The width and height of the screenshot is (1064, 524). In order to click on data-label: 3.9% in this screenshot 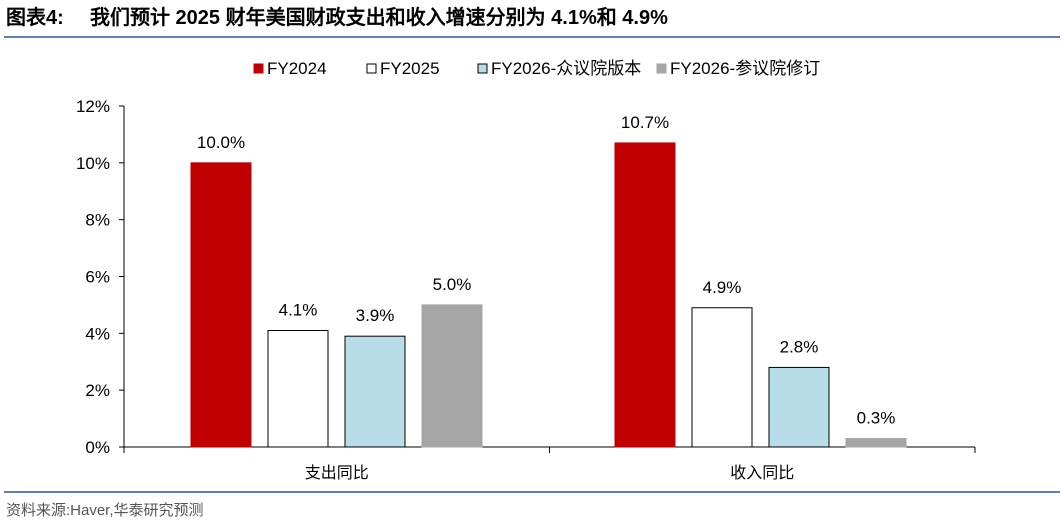, I will do `click(375, 315)`.